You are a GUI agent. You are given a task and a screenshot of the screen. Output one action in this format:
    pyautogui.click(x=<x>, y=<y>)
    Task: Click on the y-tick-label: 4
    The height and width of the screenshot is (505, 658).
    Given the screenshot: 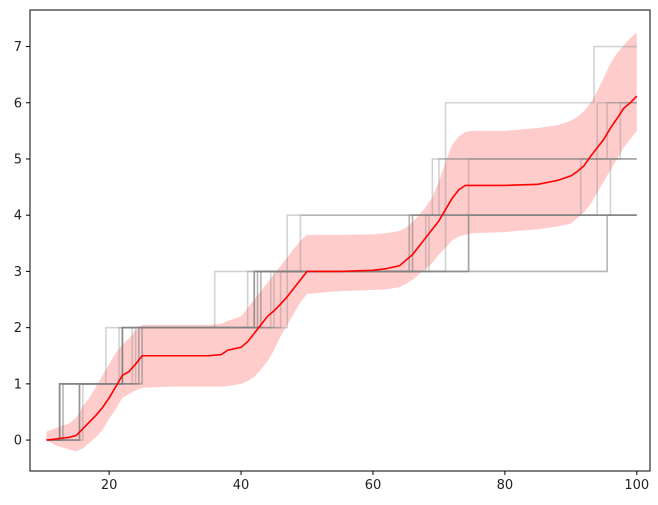 What is the action you would take?
    pyautogui.click(x=18, y=216)
    